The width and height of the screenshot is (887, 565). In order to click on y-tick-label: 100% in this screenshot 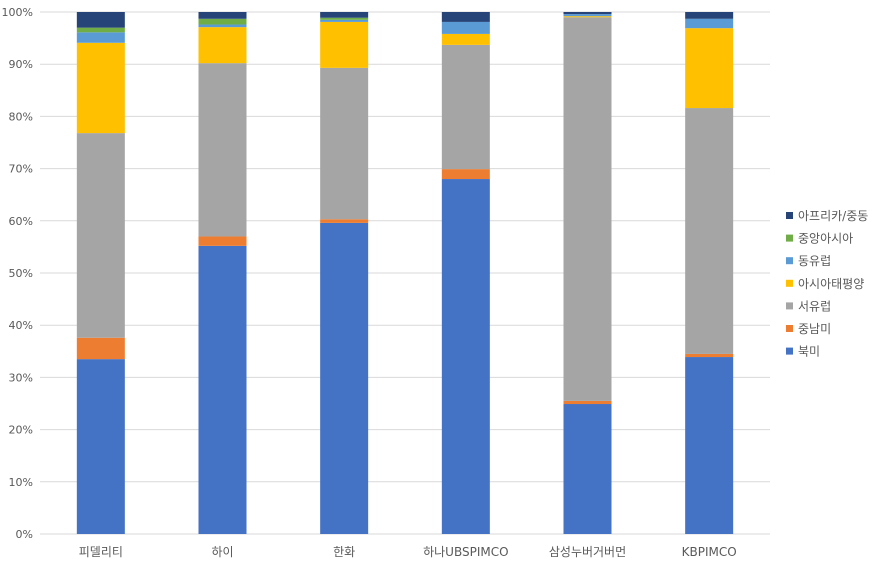, I will do `click(17, 12)`.